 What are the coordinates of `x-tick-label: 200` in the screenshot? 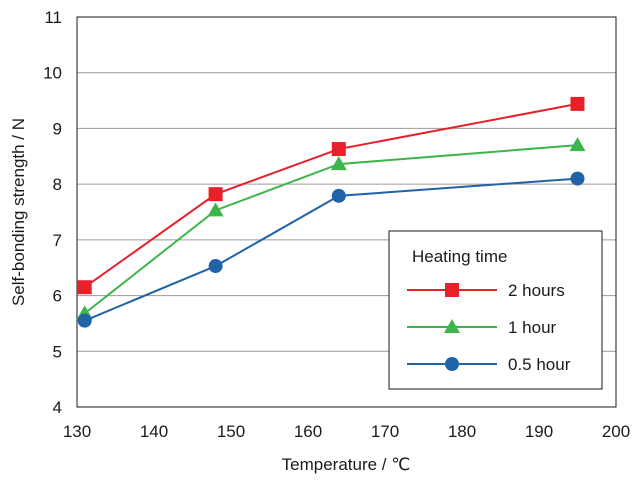 It's located at (616, 431).